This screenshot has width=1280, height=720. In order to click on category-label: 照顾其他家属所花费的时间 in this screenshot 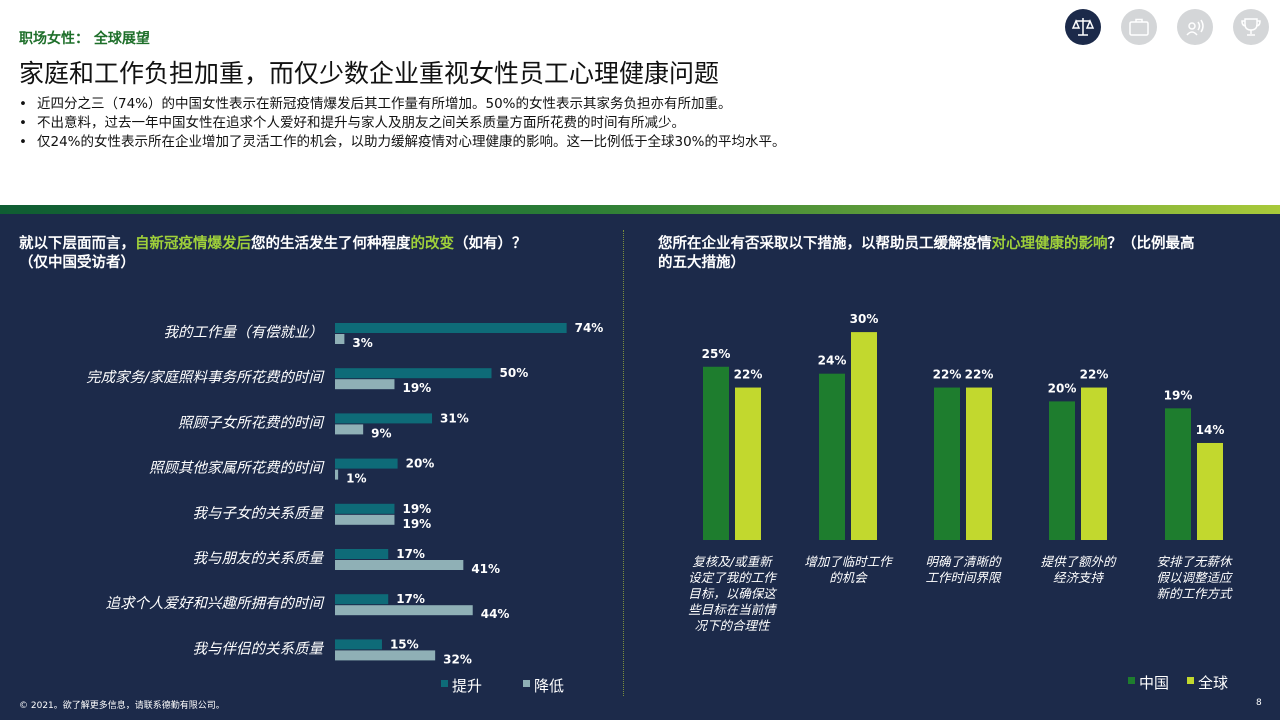, I will do `click(237, 468)`.